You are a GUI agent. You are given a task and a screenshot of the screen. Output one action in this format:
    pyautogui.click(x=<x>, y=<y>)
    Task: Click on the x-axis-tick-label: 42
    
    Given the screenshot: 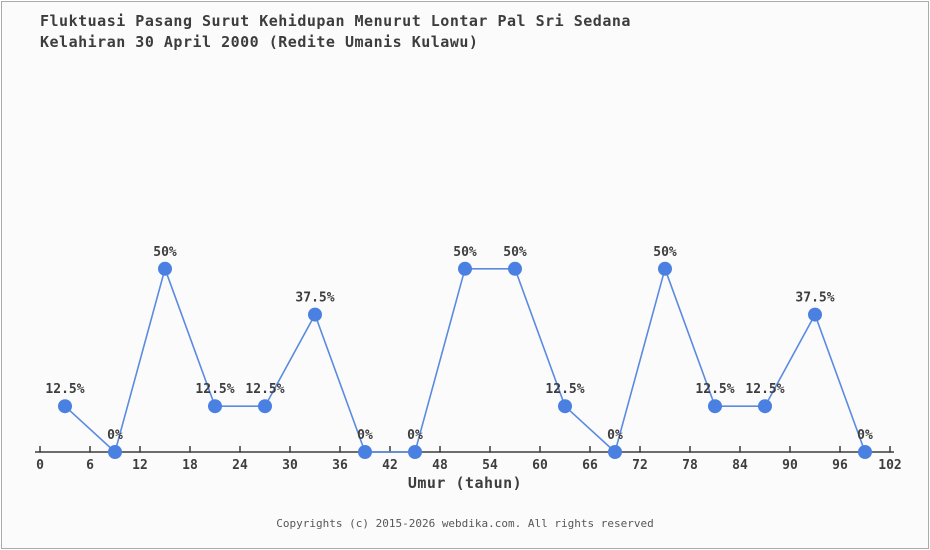 What is the action you would take?
    pyautogui.click(x=390, y=465)
    